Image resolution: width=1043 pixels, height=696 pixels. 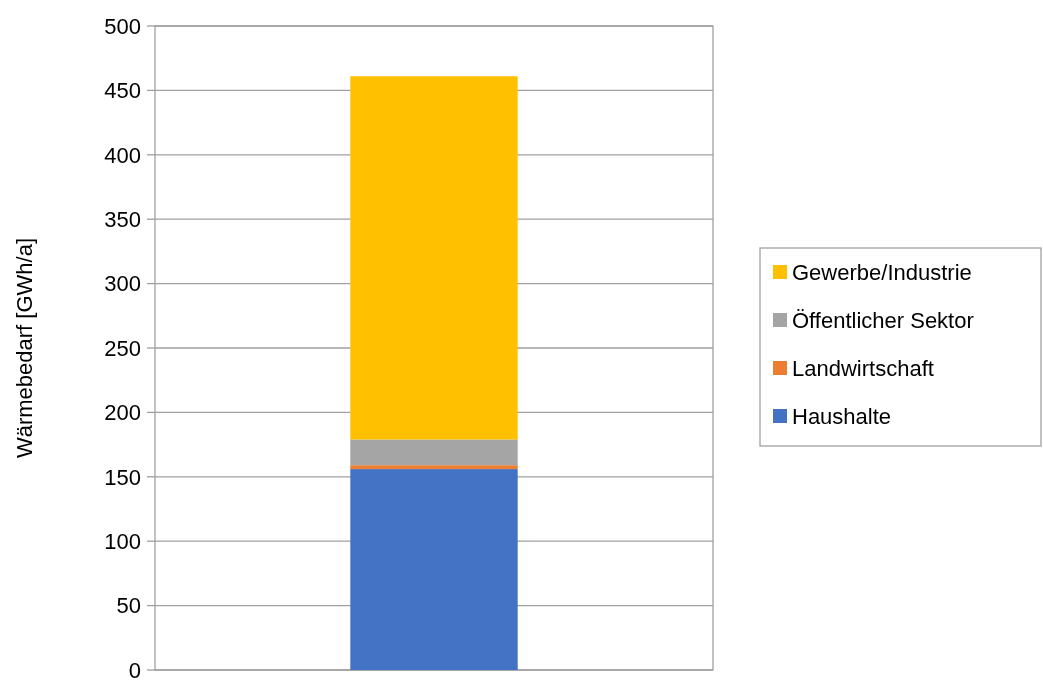 What do you see at coordinates (122, 284) in the screenshot?
I see `y-tick-label: 300` at bounding box center [122, 284].